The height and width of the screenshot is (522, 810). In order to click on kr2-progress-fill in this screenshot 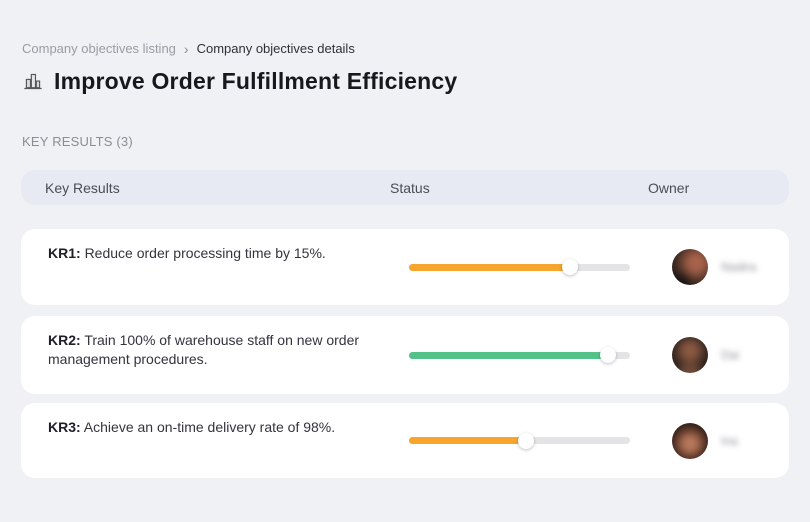, I will do `click(508, 355)`.